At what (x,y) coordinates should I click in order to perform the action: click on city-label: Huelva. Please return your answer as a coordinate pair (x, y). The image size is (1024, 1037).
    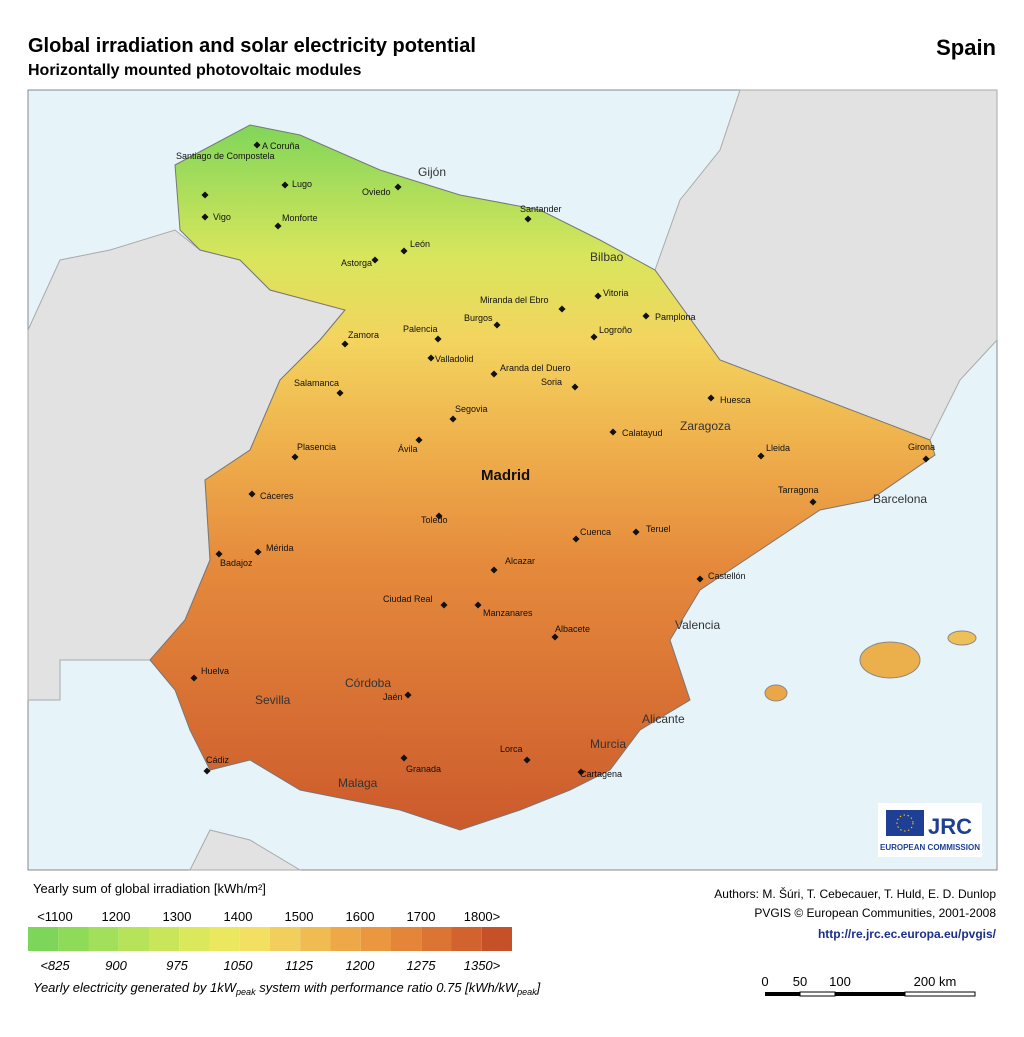
    Looking at the image, I should click on (215, 671).